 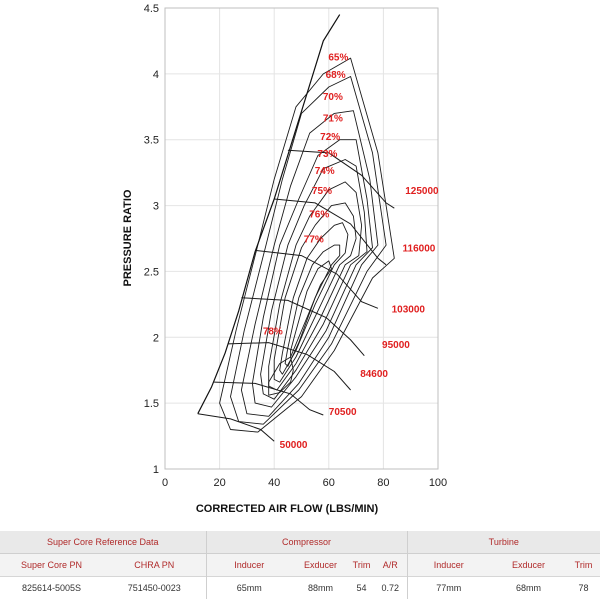 I want to click on speed-label: 70500, so click(x=343, y=412).